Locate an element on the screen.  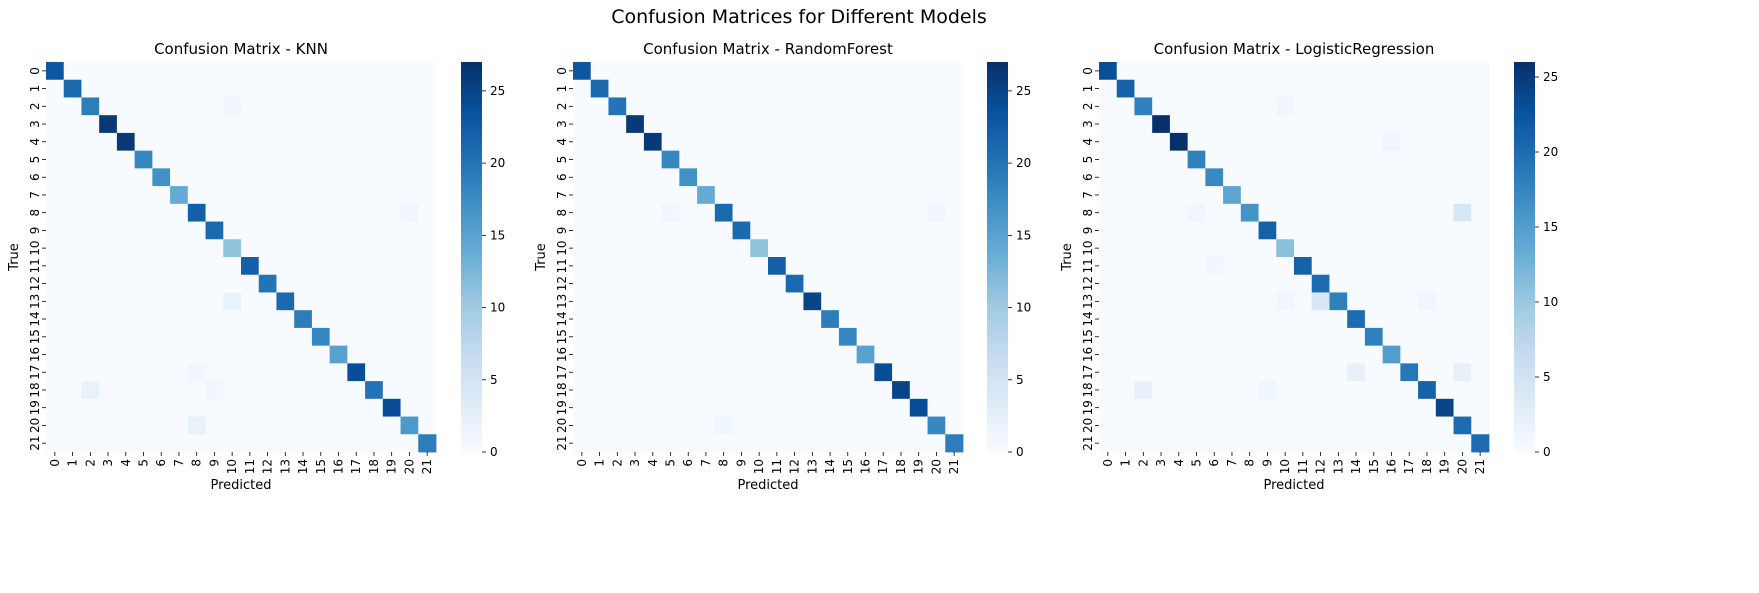
y-tick-label: 9 is located at coordinates (562, 231).